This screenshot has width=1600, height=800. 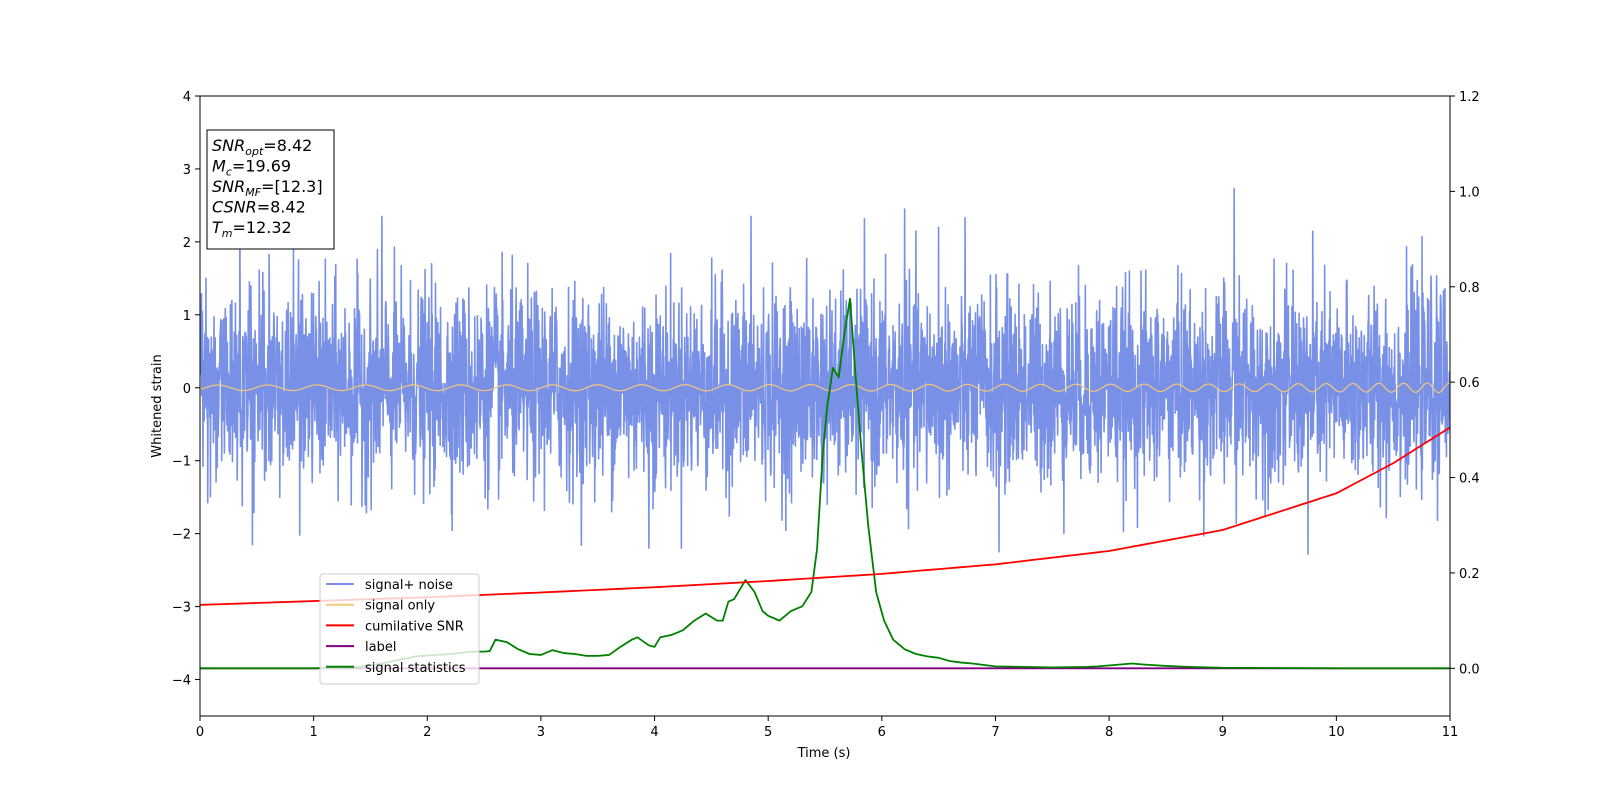 I want to click on y-axis-right: 0.0 0.2 0.4 0.6 0.8 1.0 1.2, so click(x=1465, y=383).